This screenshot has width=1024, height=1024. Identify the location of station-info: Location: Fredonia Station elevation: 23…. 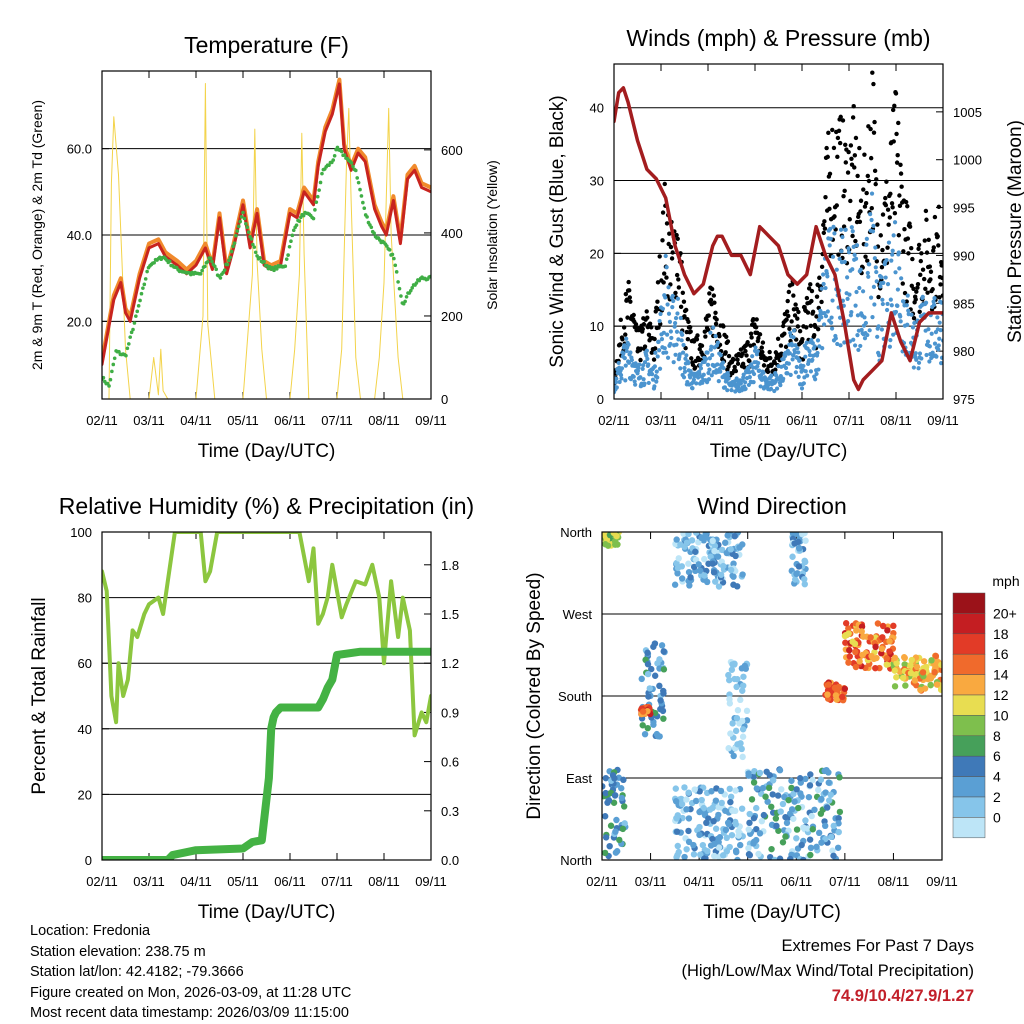
(190, 972).